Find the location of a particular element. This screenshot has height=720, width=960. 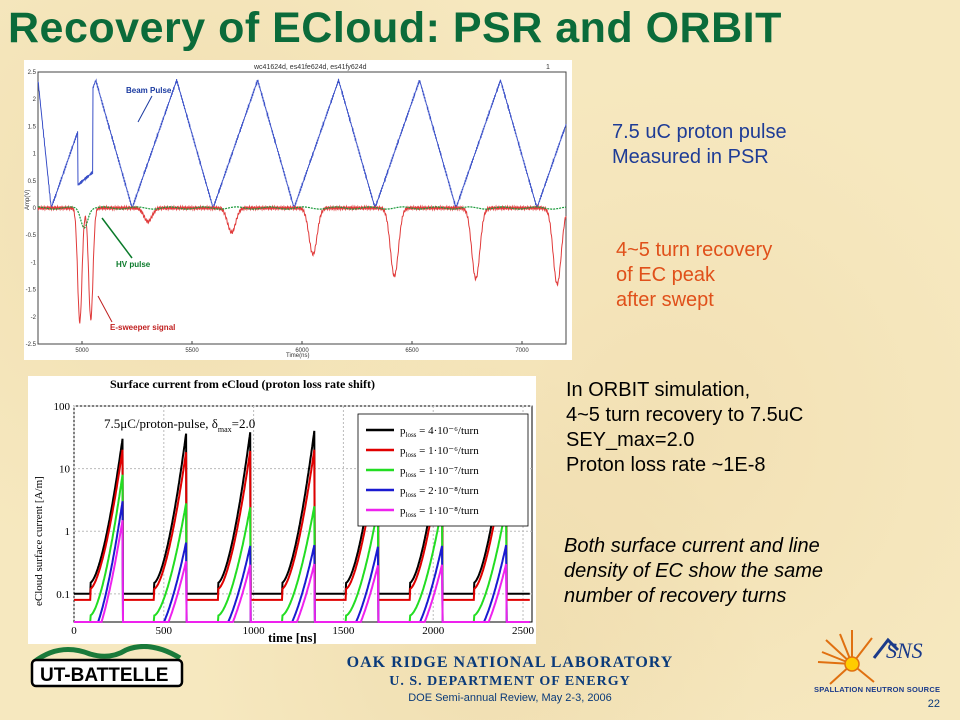

orbit-legend-label: ploss = 4·10⁻⁶/turn is located at coordinates (439, 432).